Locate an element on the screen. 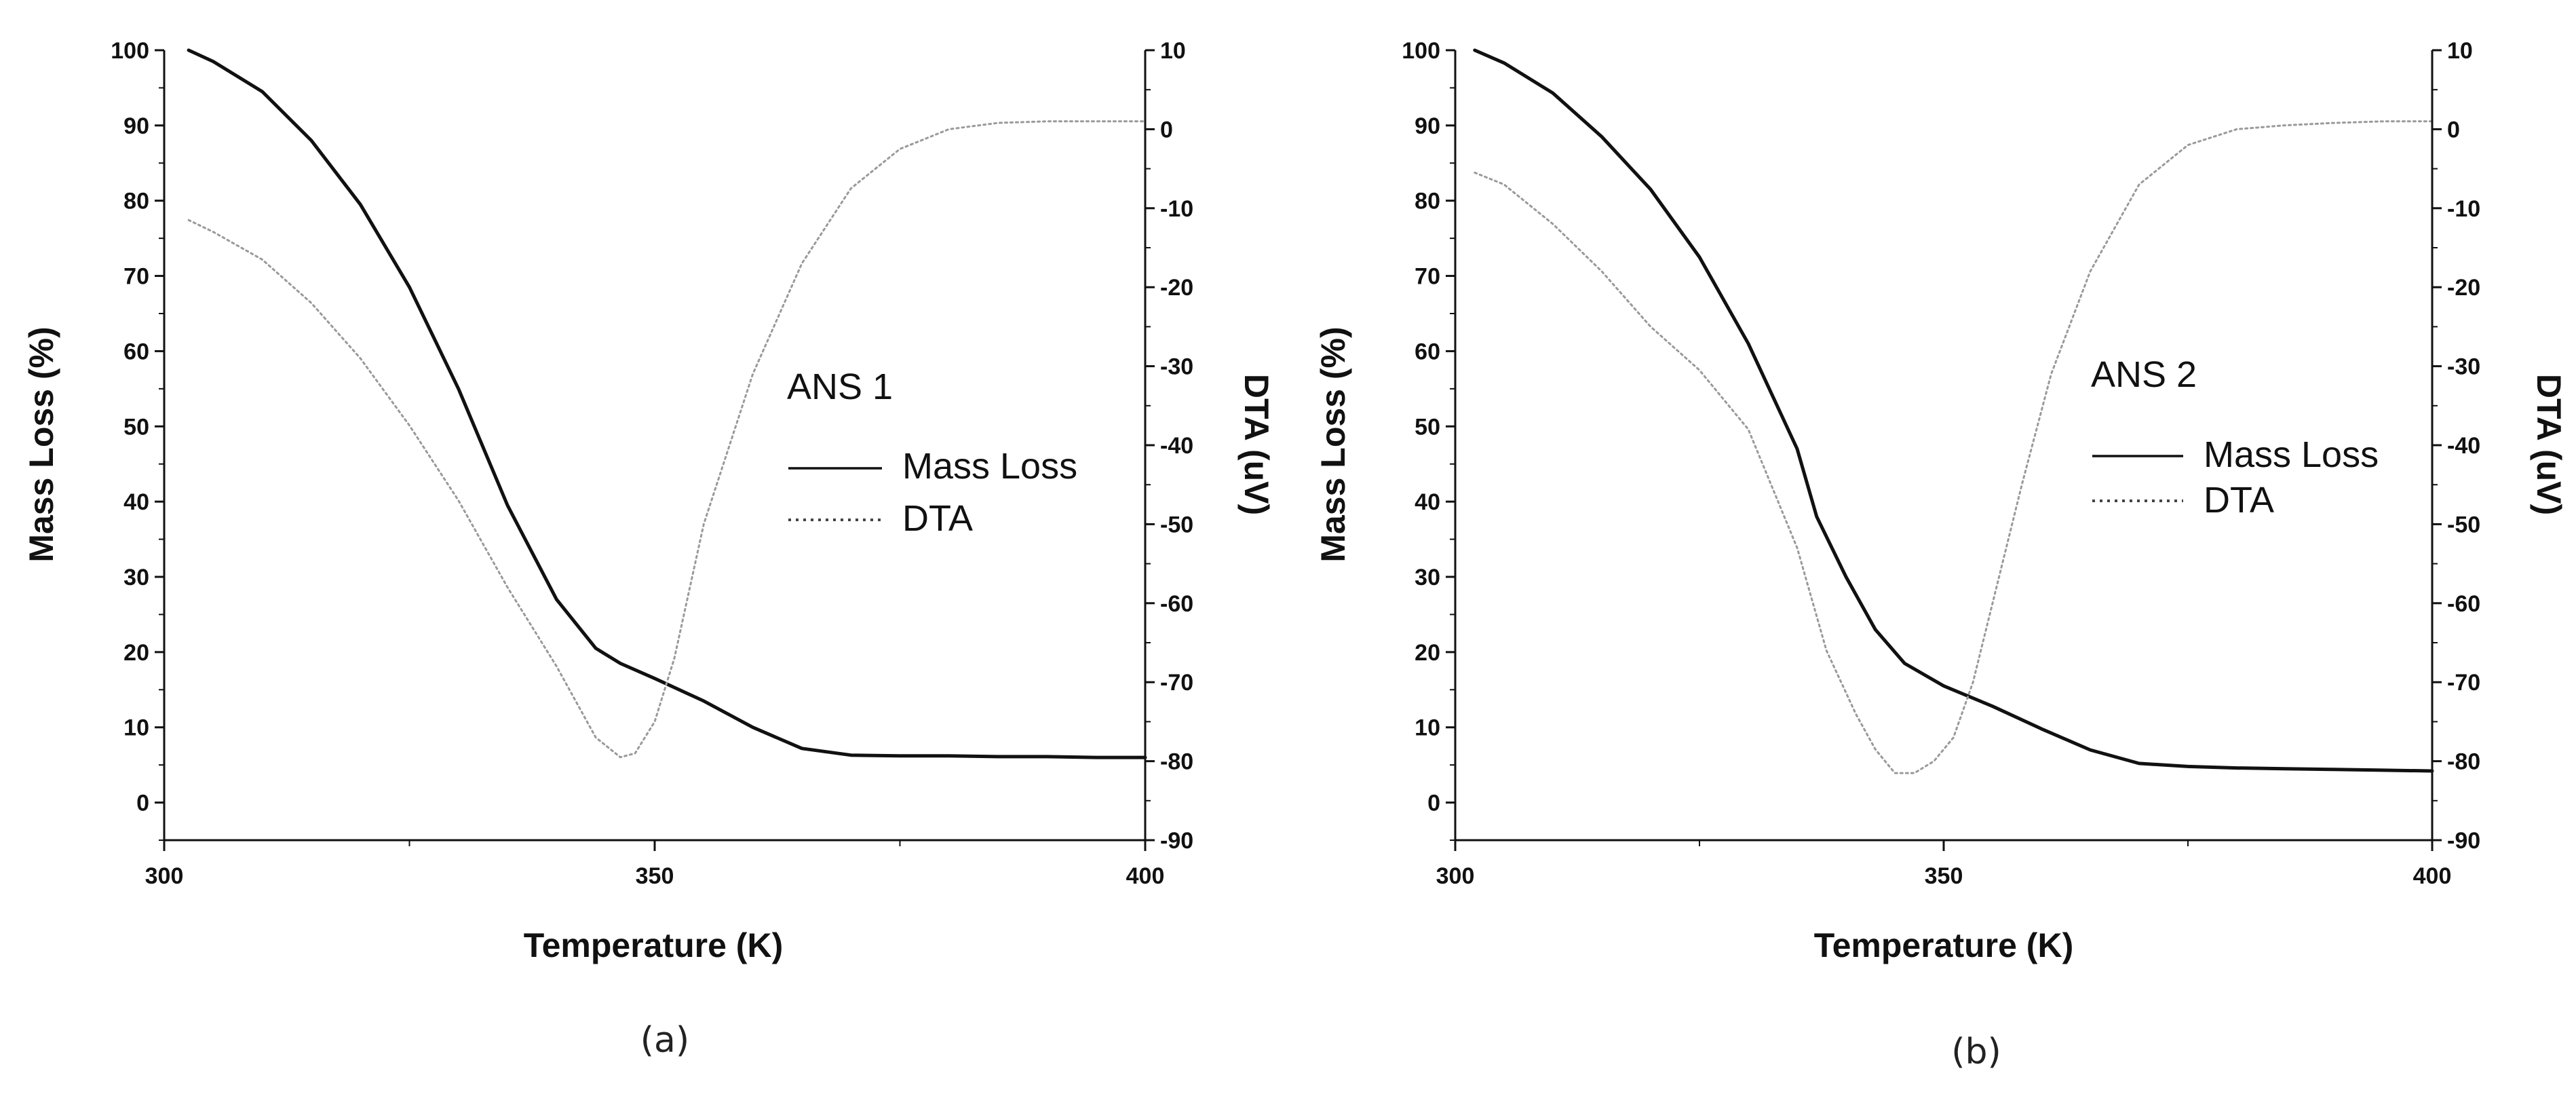 Image resolution: width=2576 pixels, height=1113 pixels. panel-a-y-tick-label: 80 is located at coordinates (136, 201).